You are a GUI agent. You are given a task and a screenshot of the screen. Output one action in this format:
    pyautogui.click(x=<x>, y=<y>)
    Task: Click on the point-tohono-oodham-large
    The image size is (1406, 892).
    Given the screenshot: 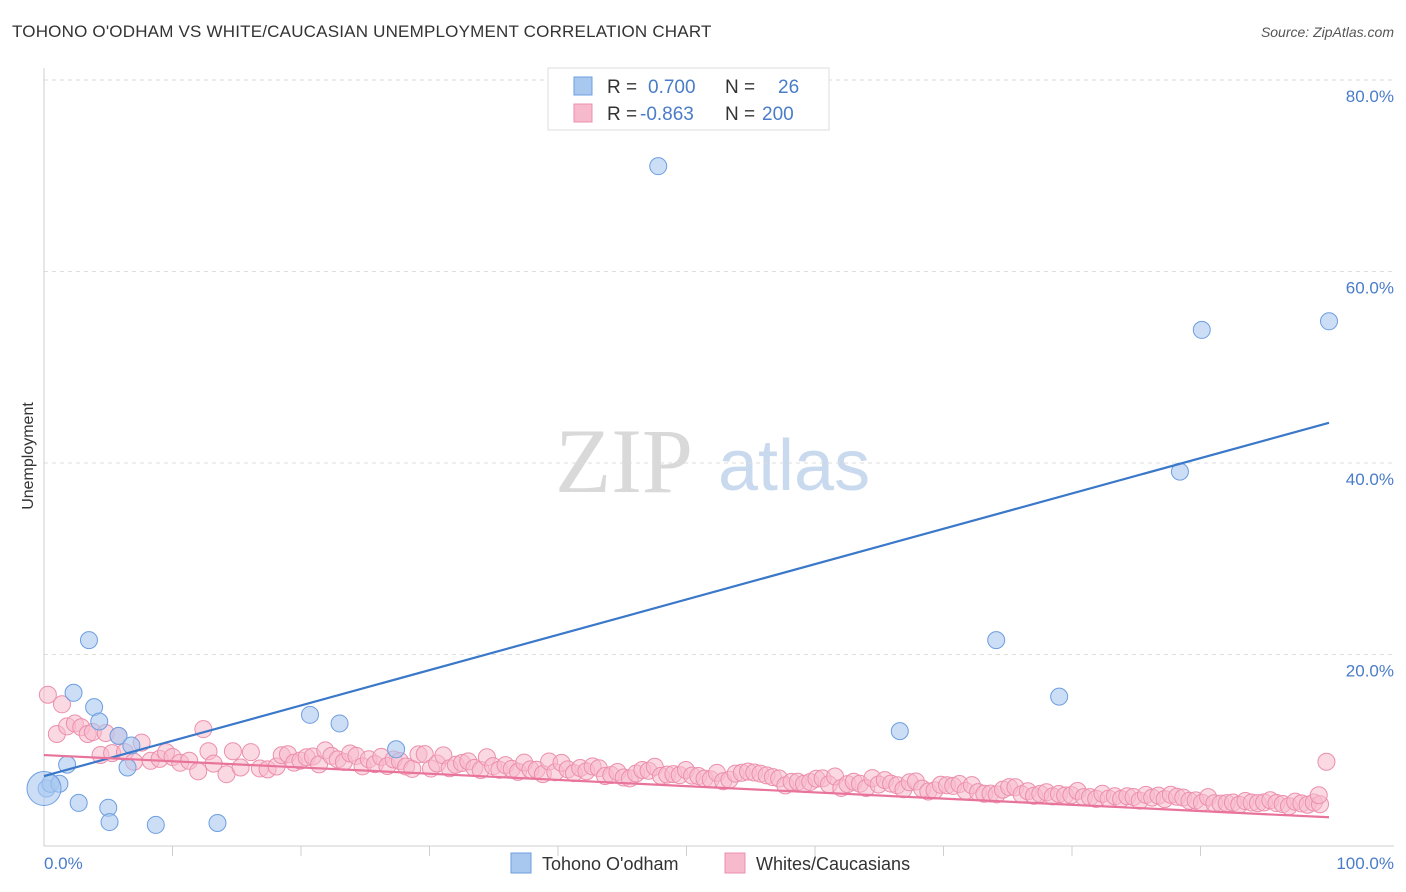 What is the action you would take?
    pyautogui.click(x=44, y=789)
    